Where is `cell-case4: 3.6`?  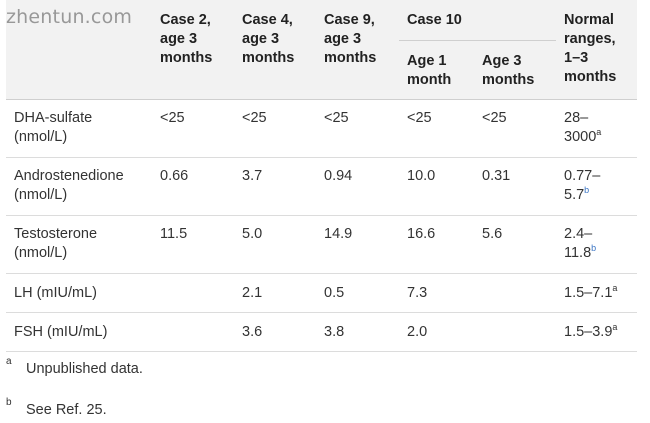
cell-case4: 3.6 is located at coordinates (275, 332).